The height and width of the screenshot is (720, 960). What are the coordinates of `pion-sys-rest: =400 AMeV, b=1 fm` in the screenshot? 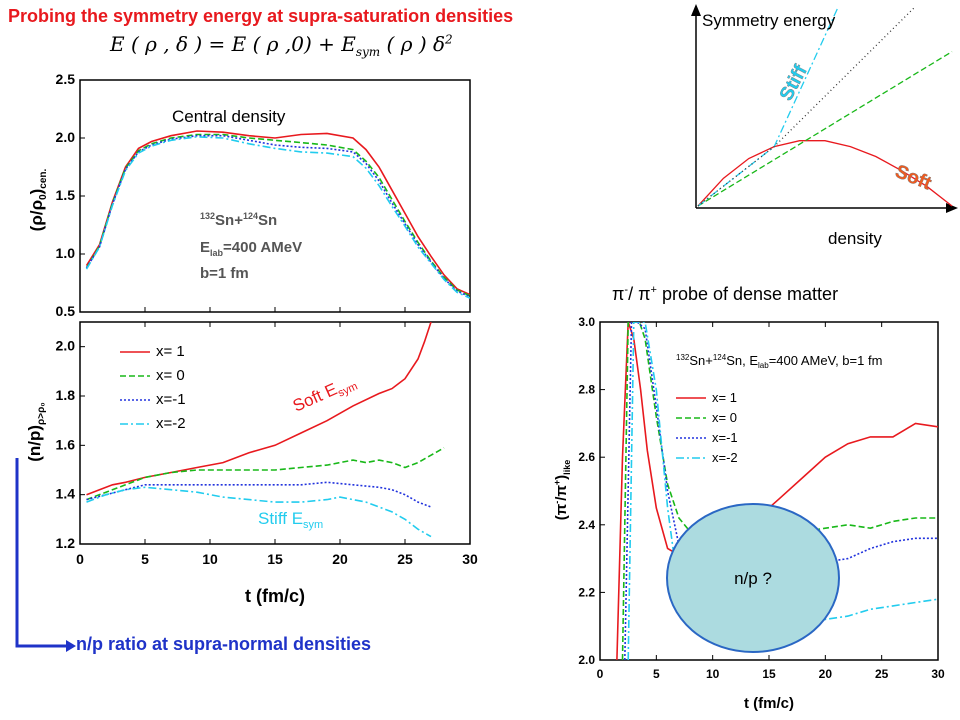 It's located at (826, 360).